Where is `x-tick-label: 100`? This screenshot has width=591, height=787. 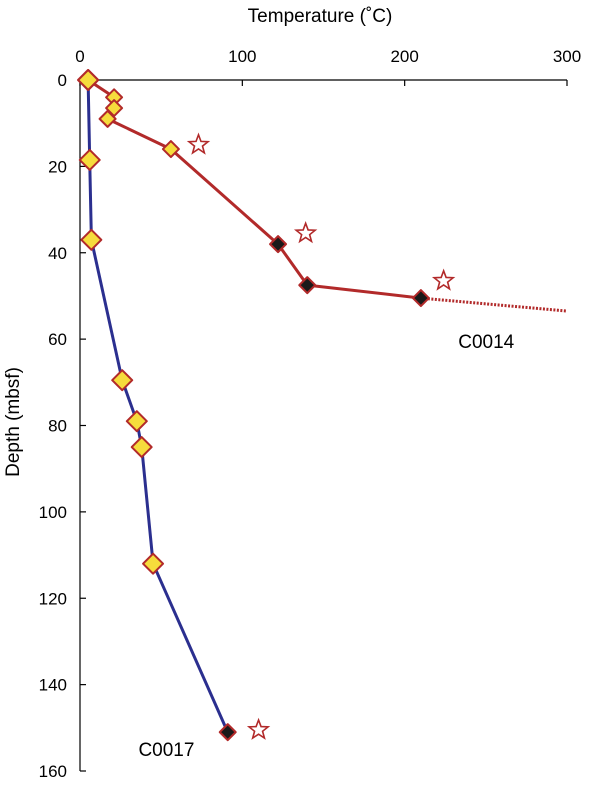
x-tick-label: 100 is located at coordinates (242, 56).